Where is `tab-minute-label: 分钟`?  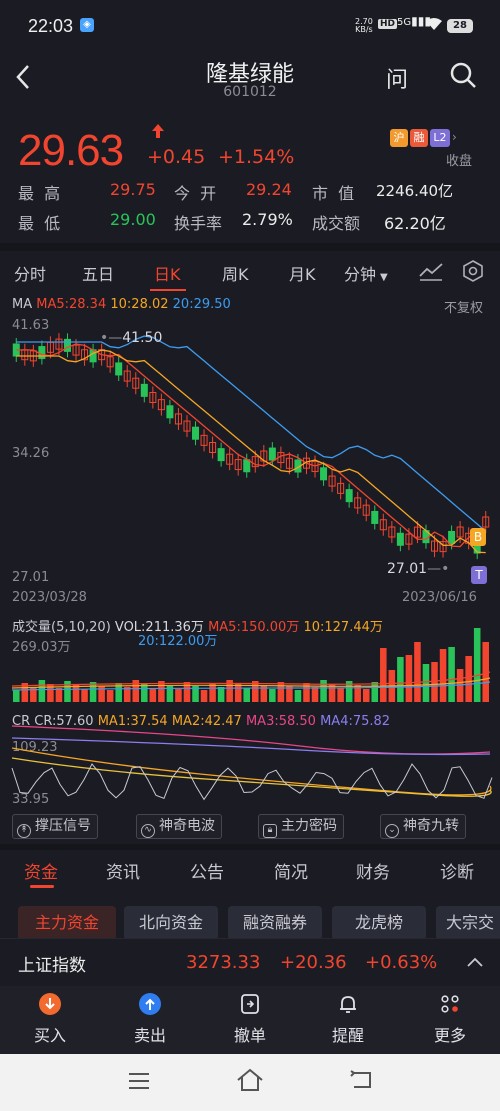
tab-minute-label: 分钟 is located at coordinates (360, 274).